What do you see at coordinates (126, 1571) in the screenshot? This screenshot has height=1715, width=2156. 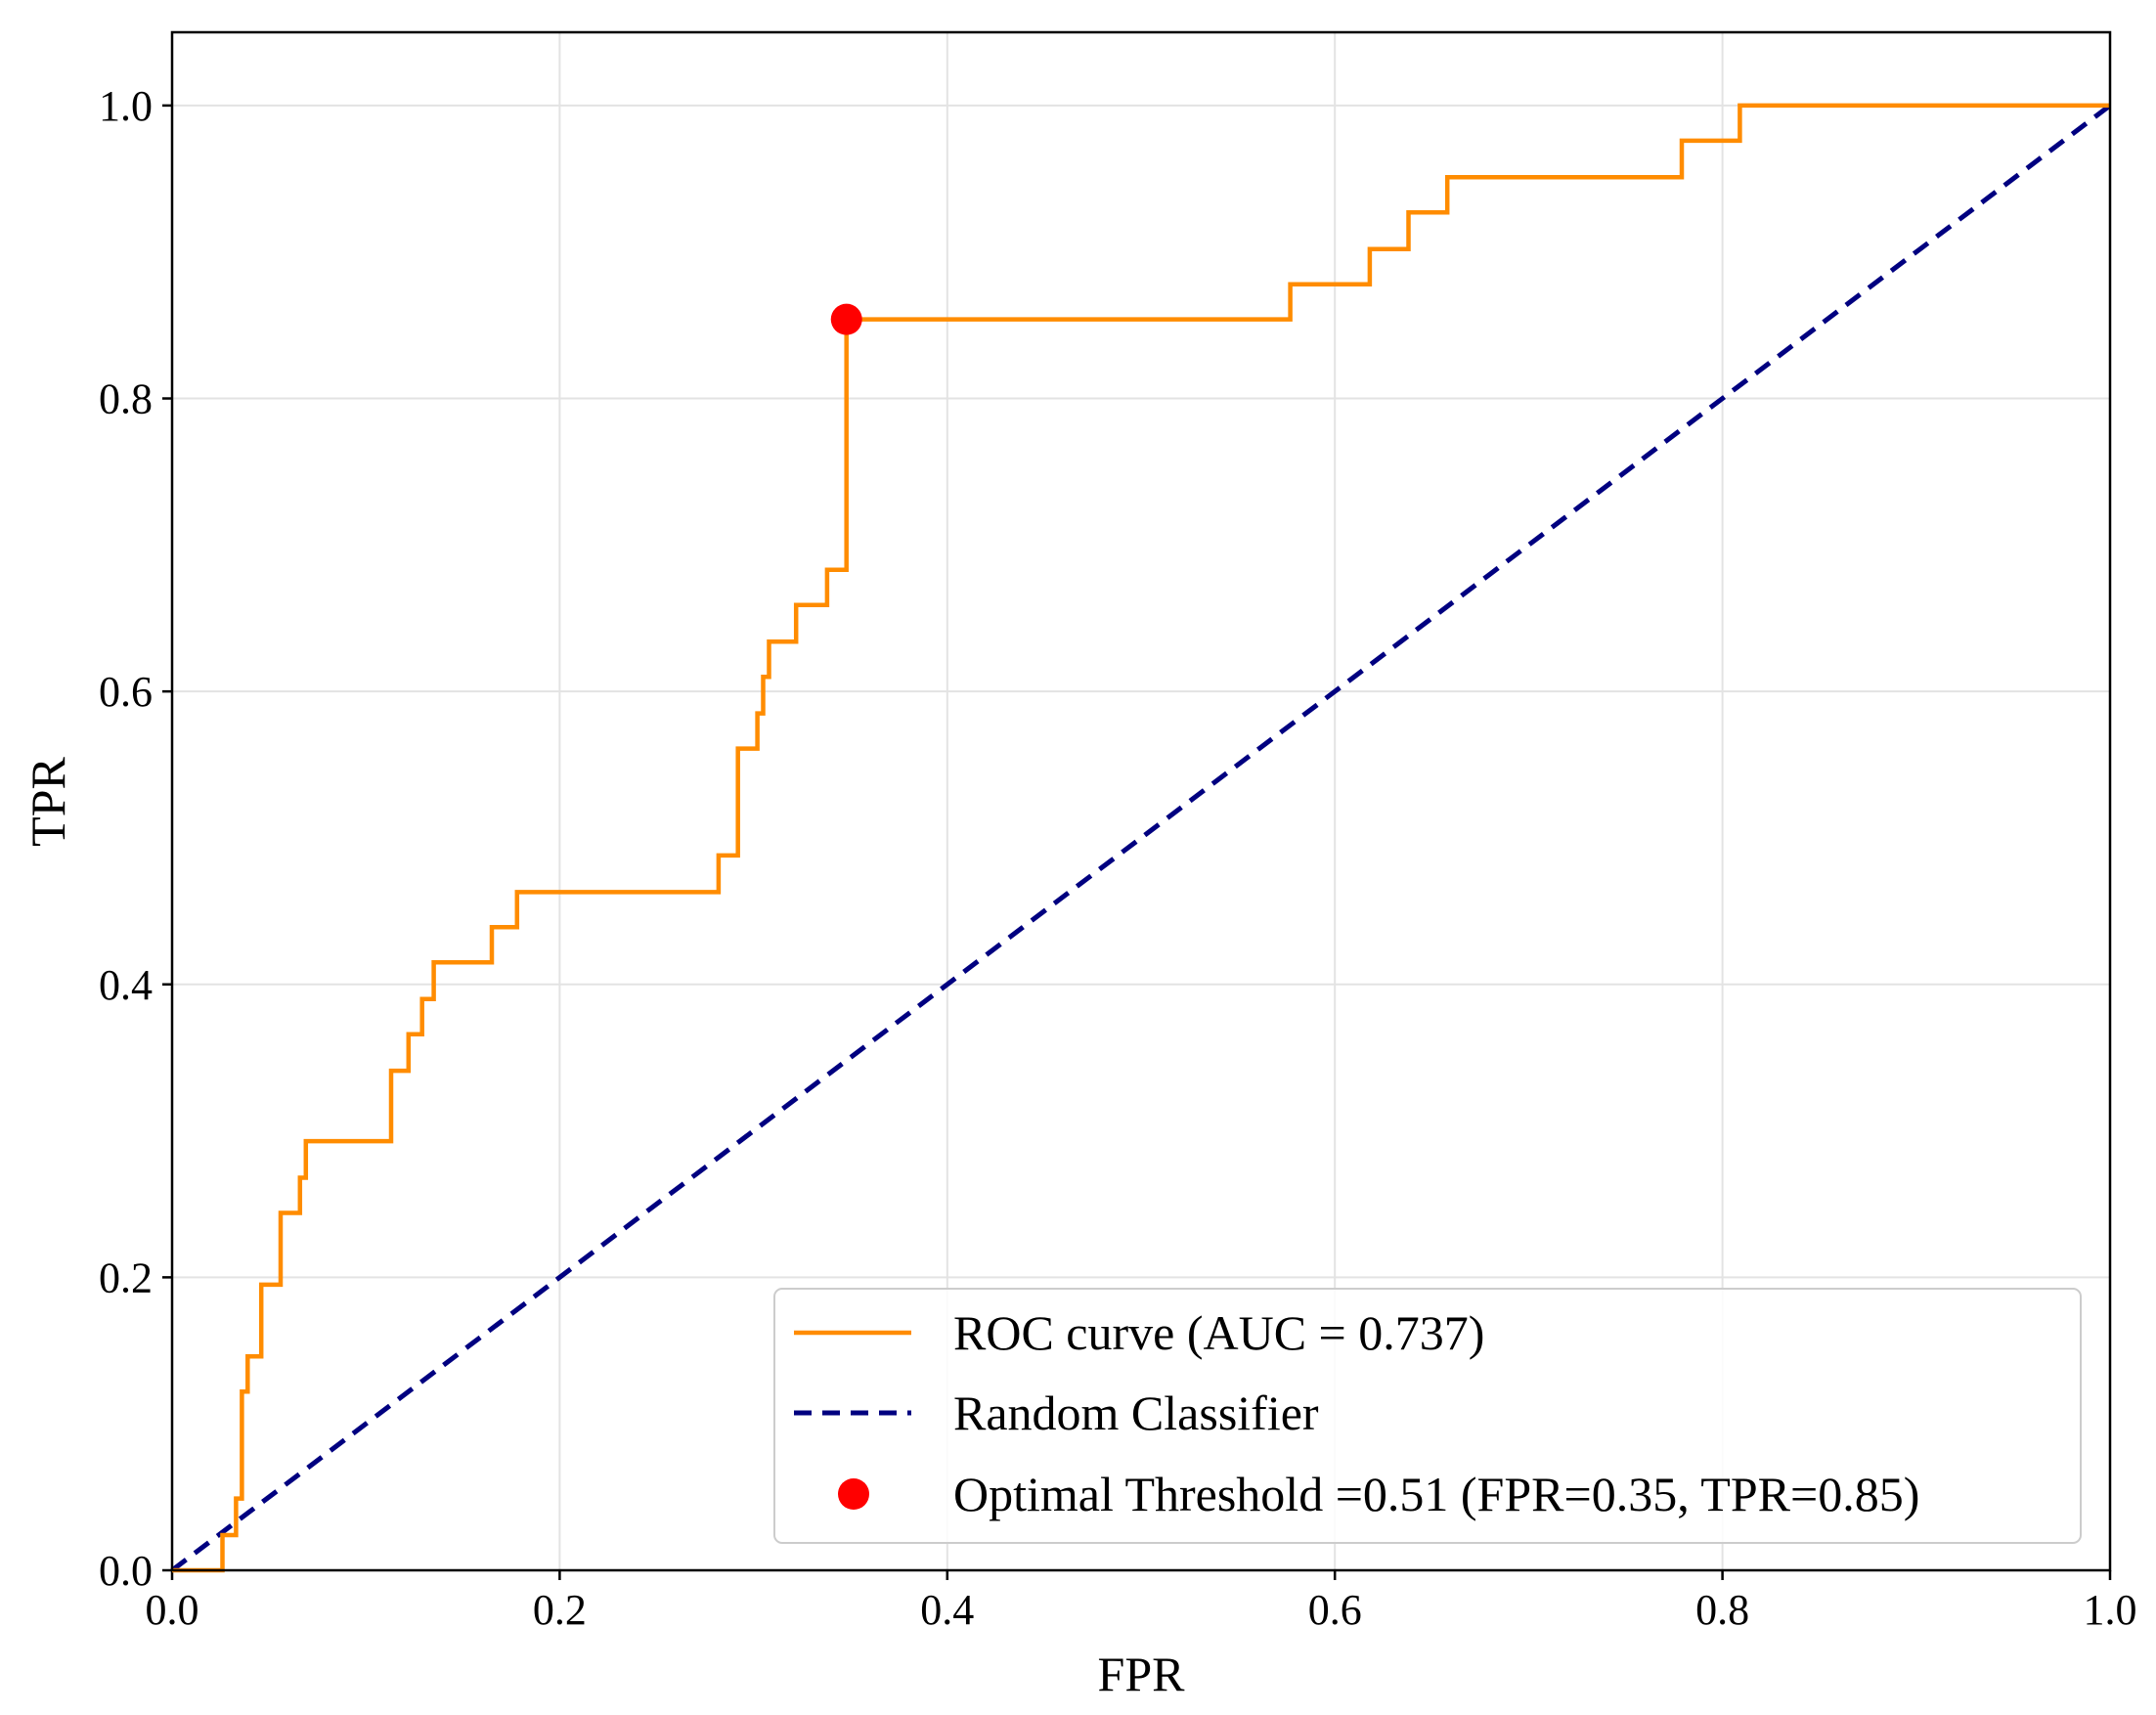 I see `y-tick-label: 0.0` at bounding box center [126, 1571].